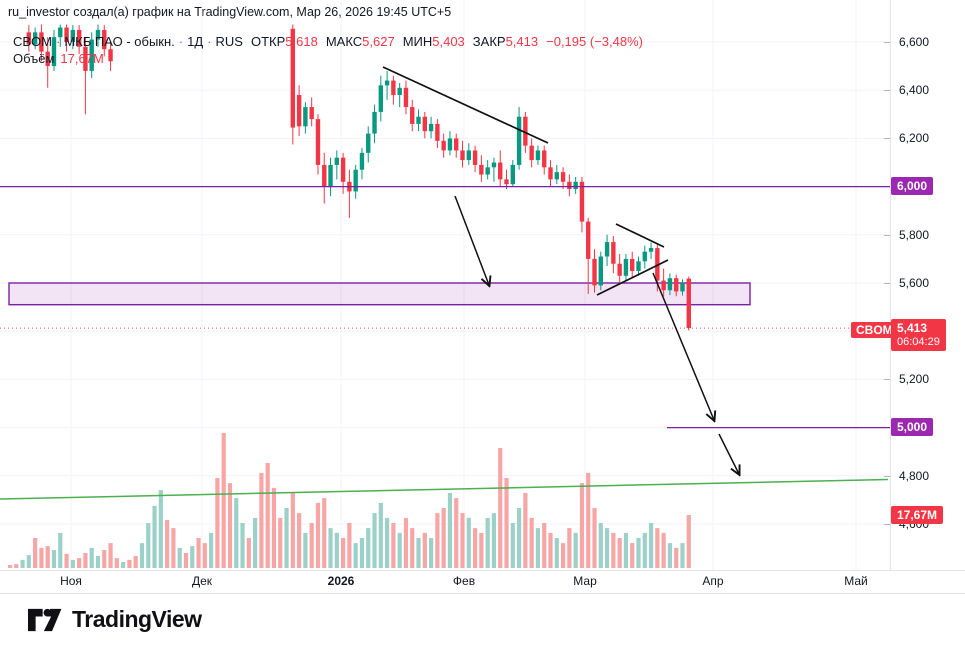 The width and height of the screenshot is (965, 654). I want to click on last-price-value: 5,413, so click(912, 328).